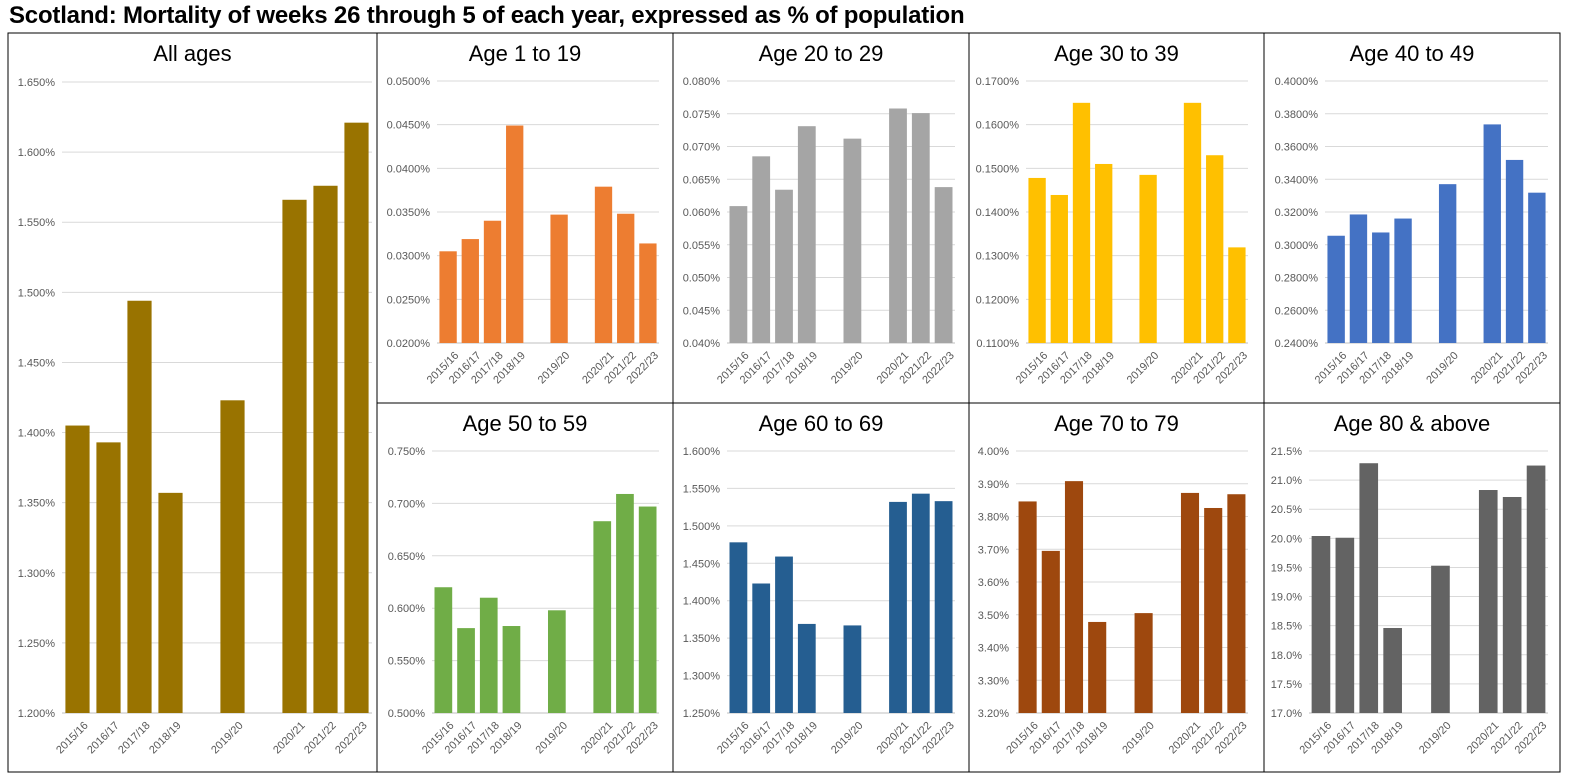 This screenshot has height=784, width=1570. I want to click on y-tick-label: 0.2600%, so click(1297, 311).